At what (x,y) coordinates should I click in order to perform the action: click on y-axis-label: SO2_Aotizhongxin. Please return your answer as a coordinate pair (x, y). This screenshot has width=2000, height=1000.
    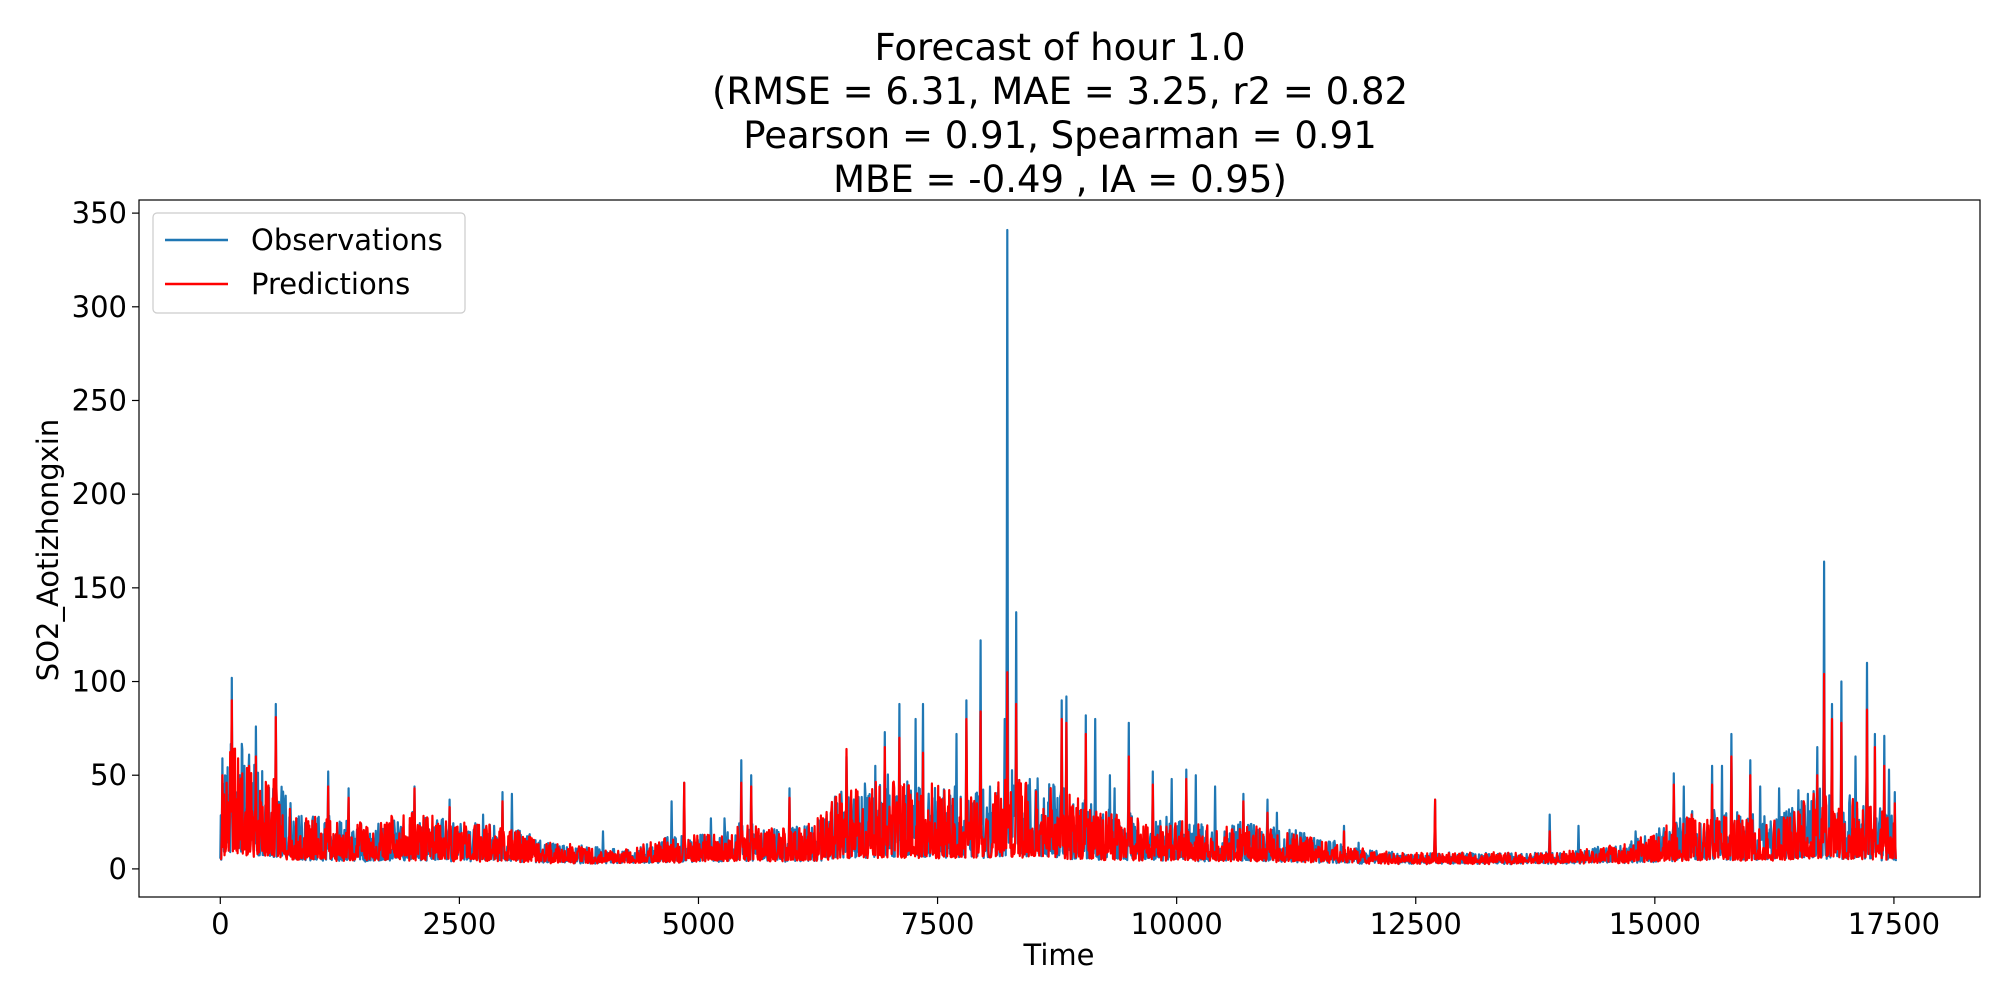
    Looking at the image, I should click on (48, 550).